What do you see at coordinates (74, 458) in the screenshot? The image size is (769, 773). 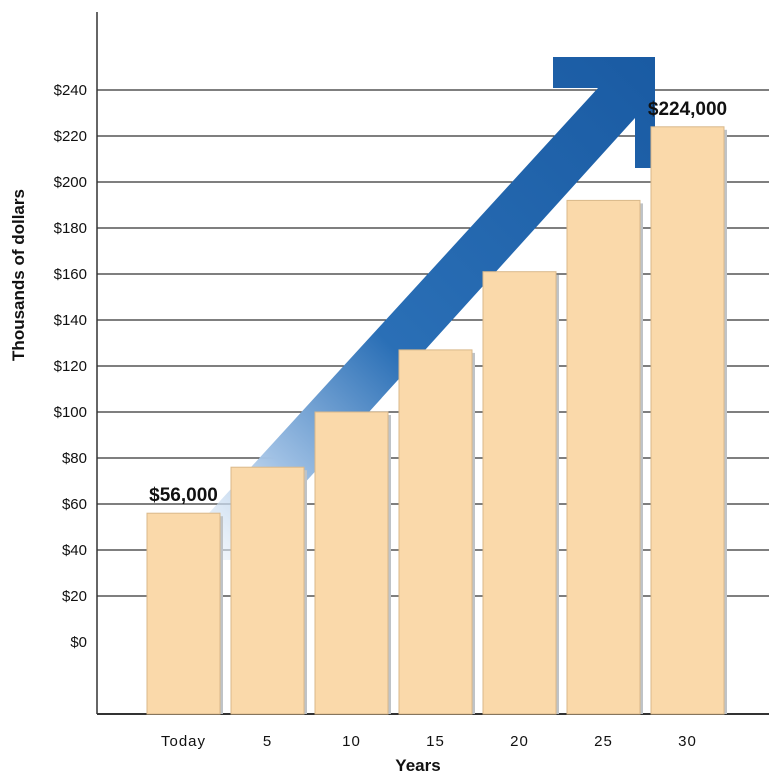 I see `y-tick-label: $80` at bounding box center [74, 458].